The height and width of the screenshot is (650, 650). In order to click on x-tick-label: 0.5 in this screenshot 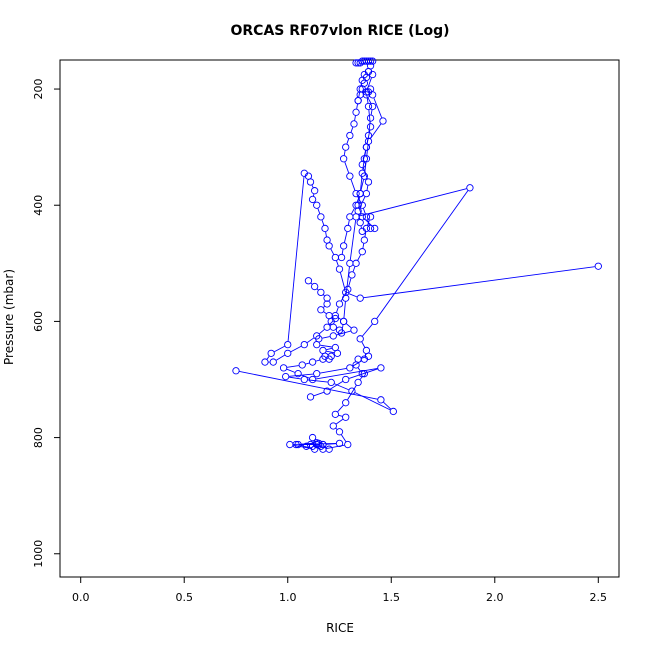, I will do `click(184, 597)`.